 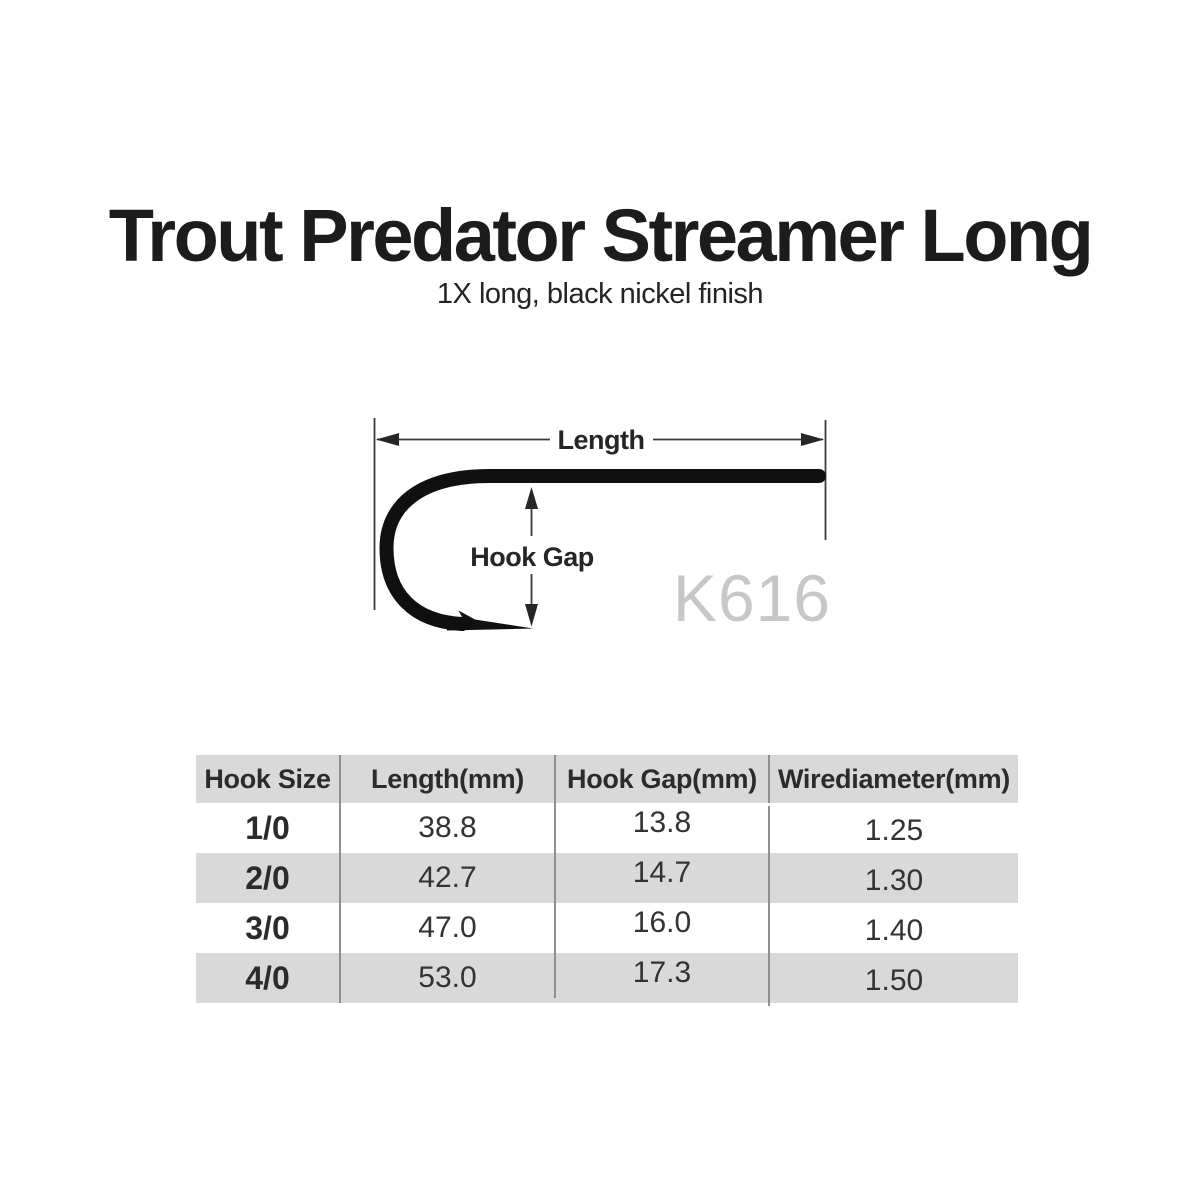 I want to click on hook-size-value: 4/0, so click(x=267, y=977).